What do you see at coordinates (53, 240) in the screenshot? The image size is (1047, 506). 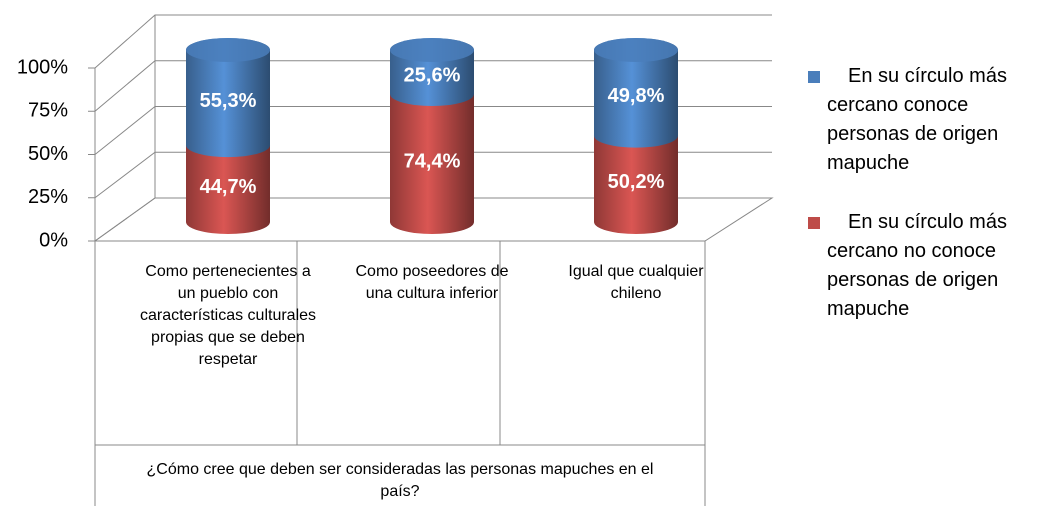 I see `y-tick-label: 0%` at bounding box center [53, 240].